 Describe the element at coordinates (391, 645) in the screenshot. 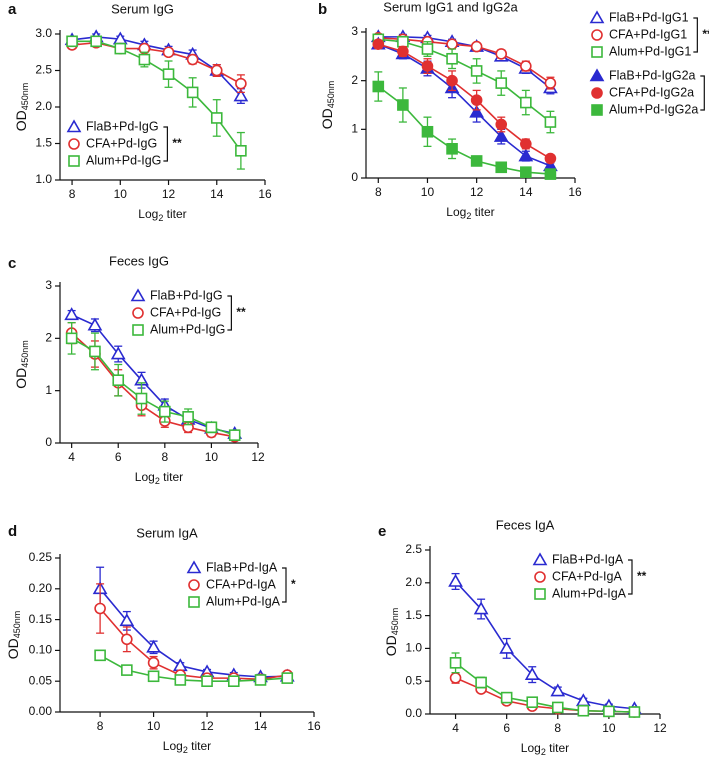

I see `y-title-main: OD` at that location.